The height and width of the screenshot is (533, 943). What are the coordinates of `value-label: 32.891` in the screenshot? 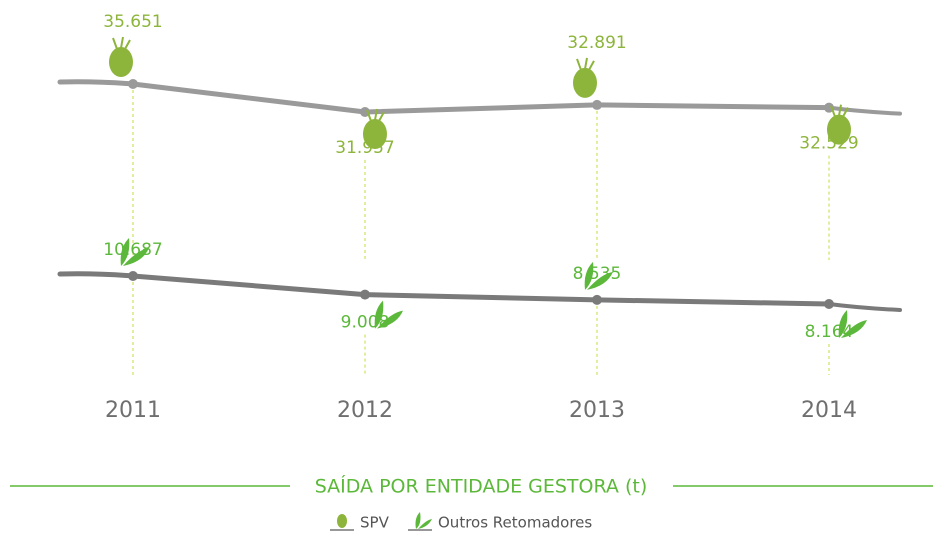 It's located at (596, 43).